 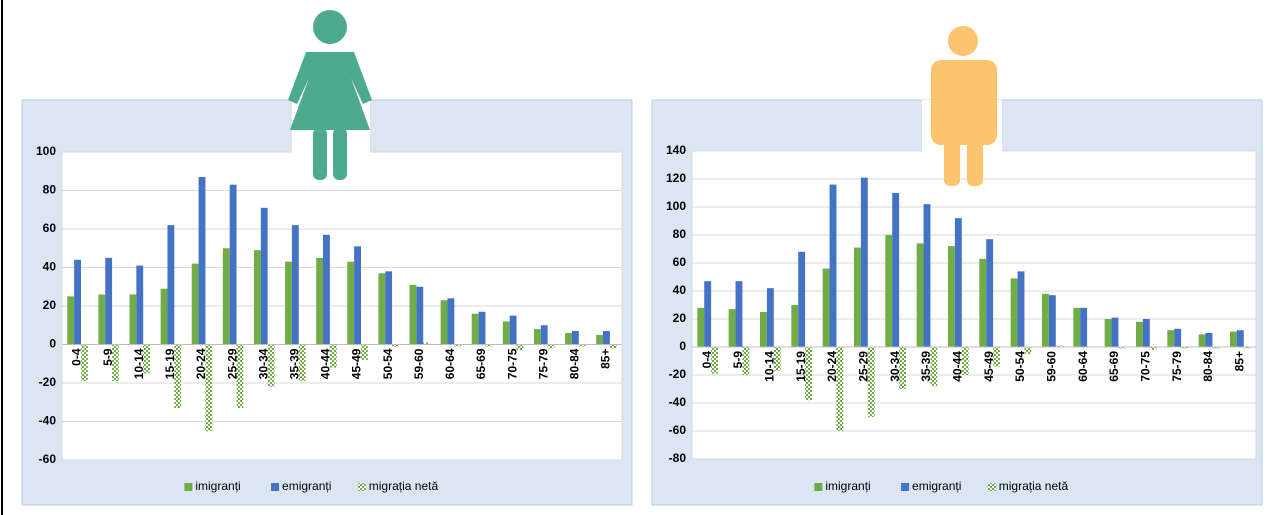 I want to click on x-tick-label: 70-75, so click(x=512, y=363).